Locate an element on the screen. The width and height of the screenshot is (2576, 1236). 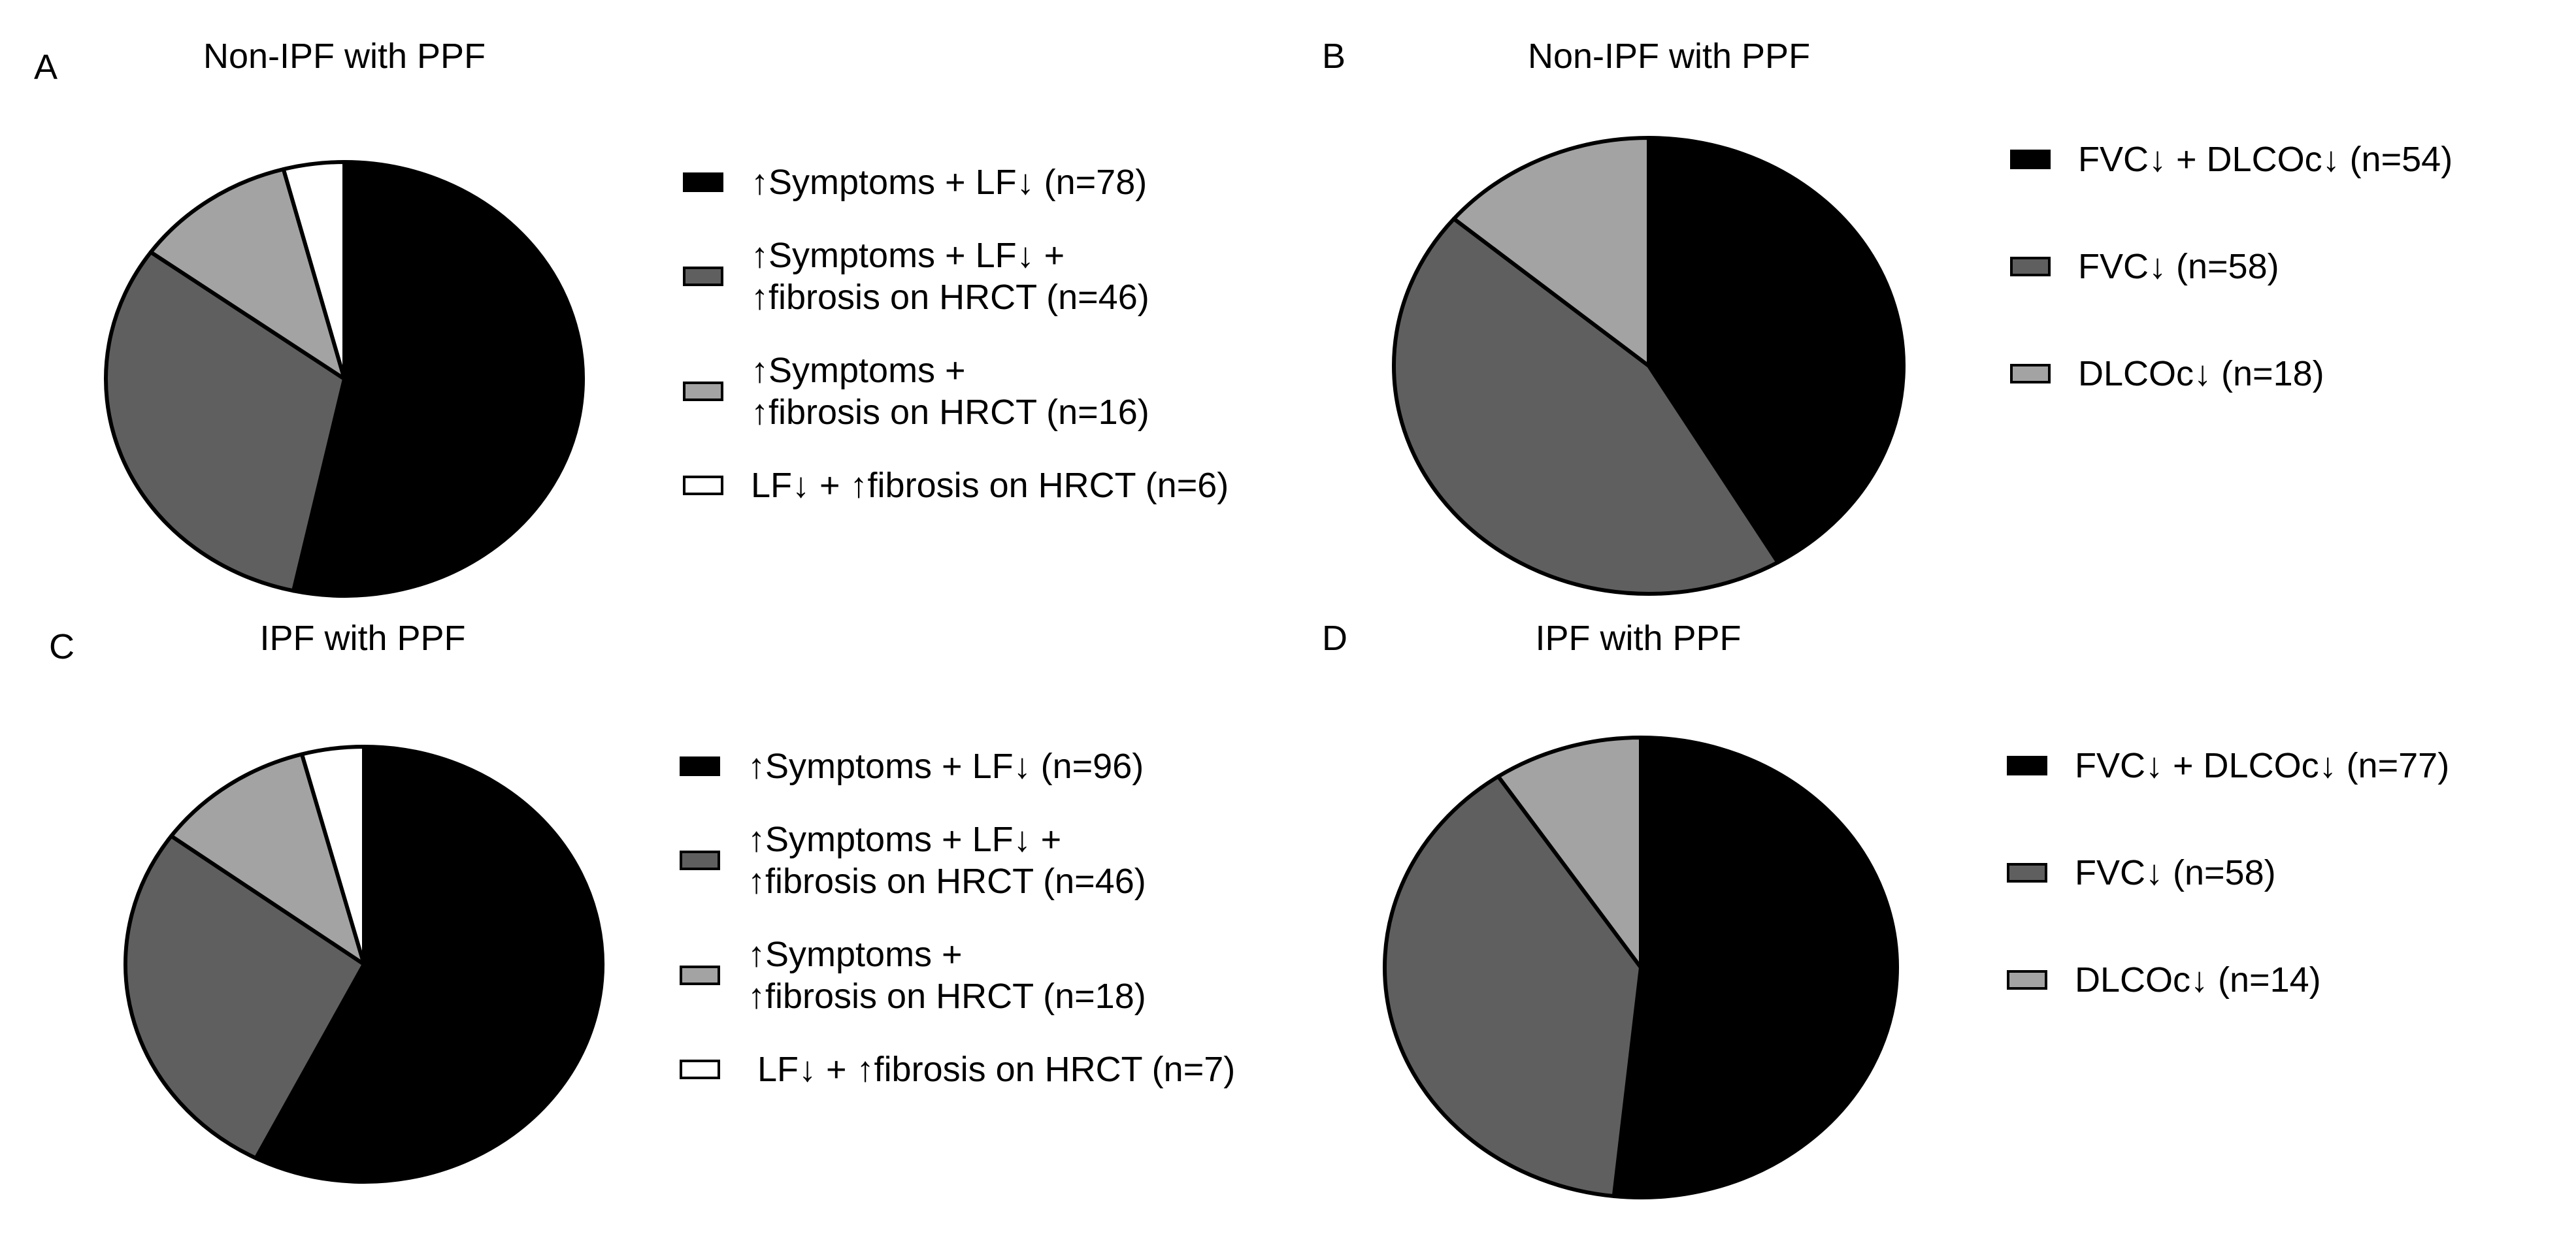
legend-item: ↑Symptoms + ↑fibrosis on HRCT (n=18) is located at coordinates (957, 975).